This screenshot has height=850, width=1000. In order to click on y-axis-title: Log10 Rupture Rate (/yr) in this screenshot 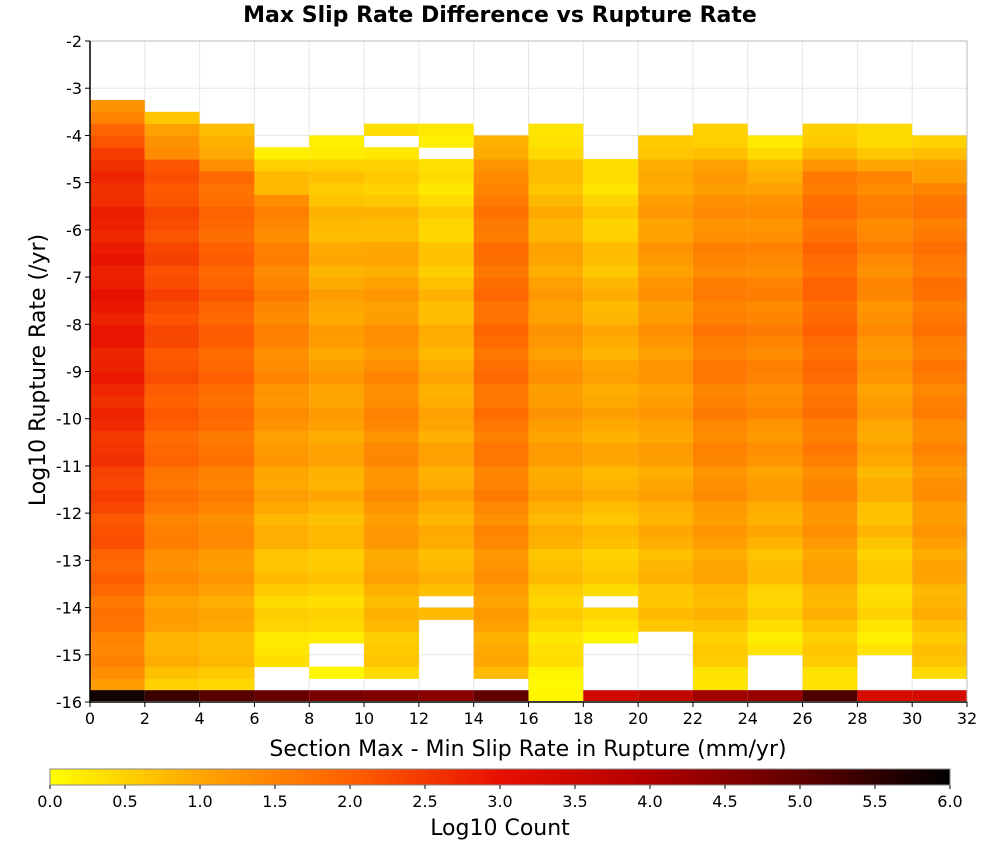, I will do `click(38, 370)`.